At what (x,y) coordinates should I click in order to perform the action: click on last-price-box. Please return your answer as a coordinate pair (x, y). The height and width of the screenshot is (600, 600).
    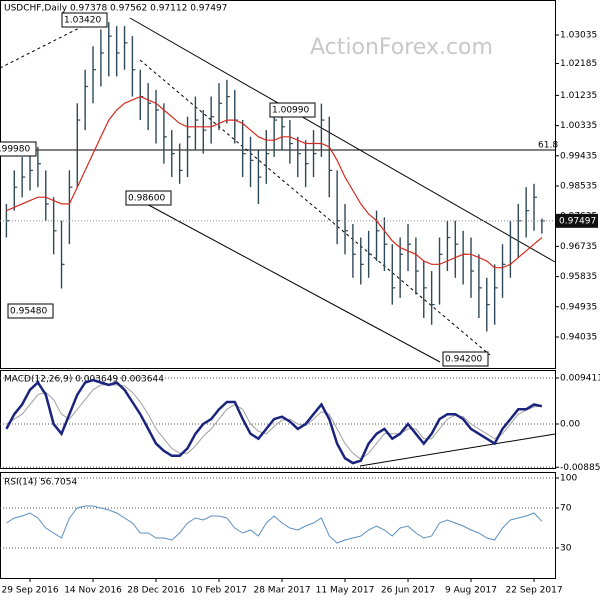
    Looking at the image, I should click on (577, 220).